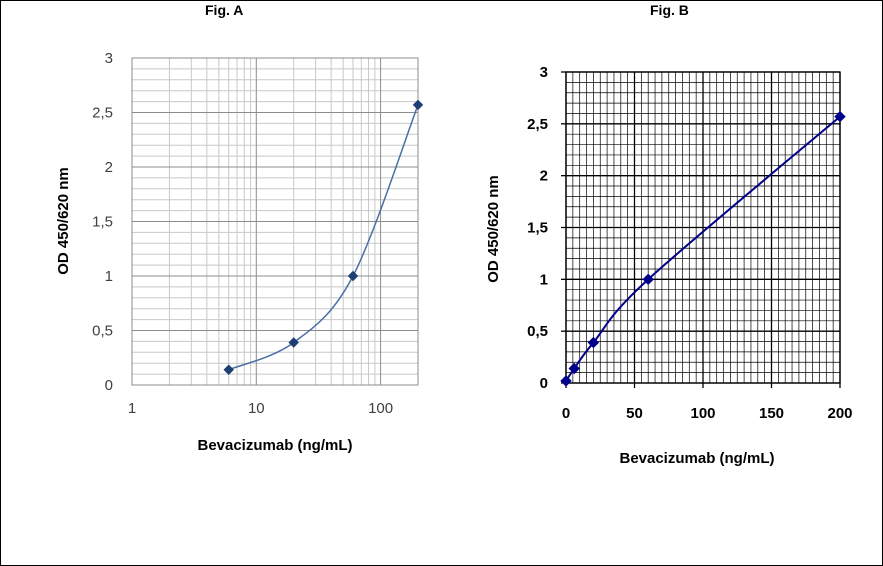  Describe the element at coordinates (839, 413) in the screenshot. I see `x-tick-label: 200` at that location.